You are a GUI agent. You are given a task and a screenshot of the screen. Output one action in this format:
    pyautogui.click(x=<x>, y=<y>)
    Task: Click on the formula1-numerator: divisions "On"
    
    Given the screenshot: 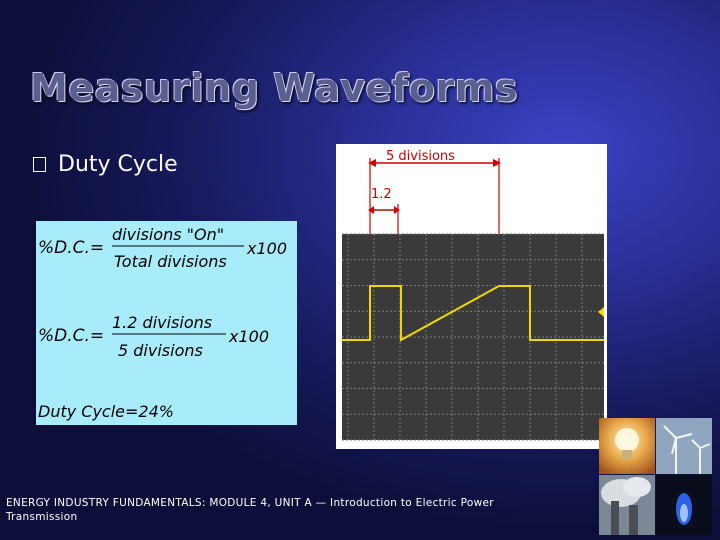 What is the action you would take?
    pyautogui.click(x=168, y=234)
    